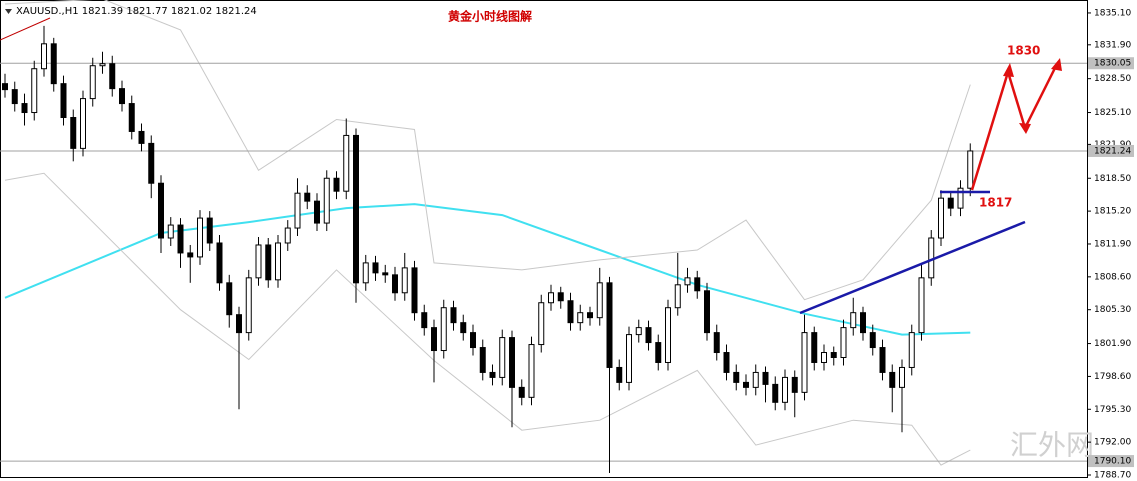  Describe the element at coordinates (1112, 79) in the screenshot. I see `y-tick-label: 1828.50` at that location.